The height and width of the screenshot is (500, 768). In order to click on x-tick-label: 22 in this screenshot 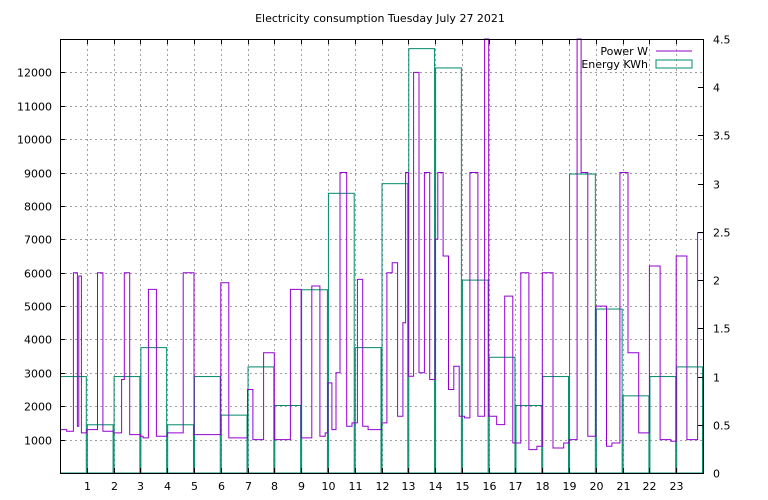, I will do `click(650, 486)`.